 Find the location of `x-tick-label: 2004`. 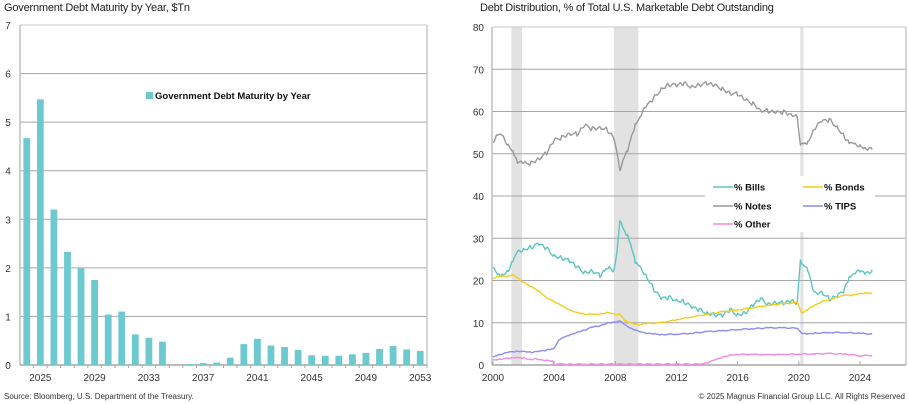

x-tick-label: 2004 is located at coordinates (554, 378).